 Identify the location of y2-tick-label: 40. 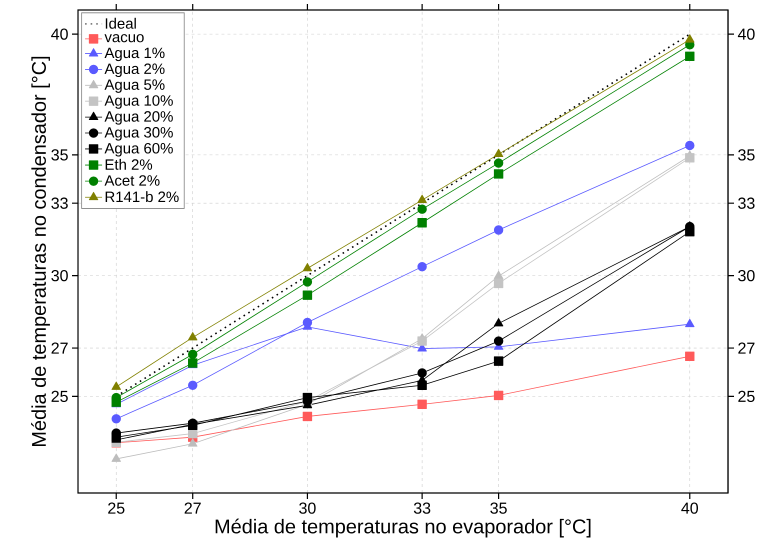
(746, 34).